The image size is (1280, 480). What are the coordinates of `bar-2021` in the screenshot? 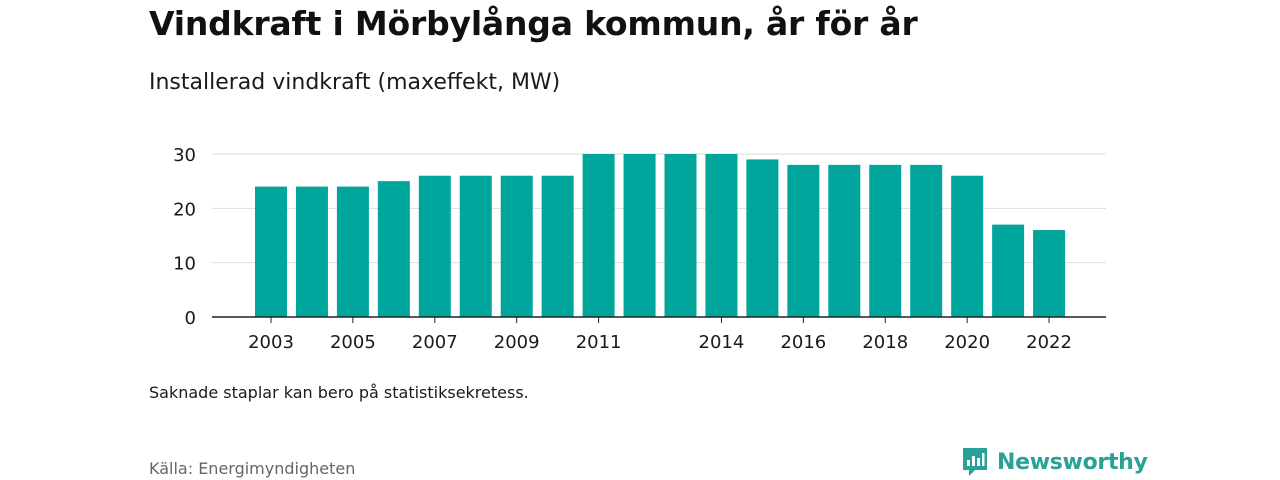 It's located at (1008, 270).